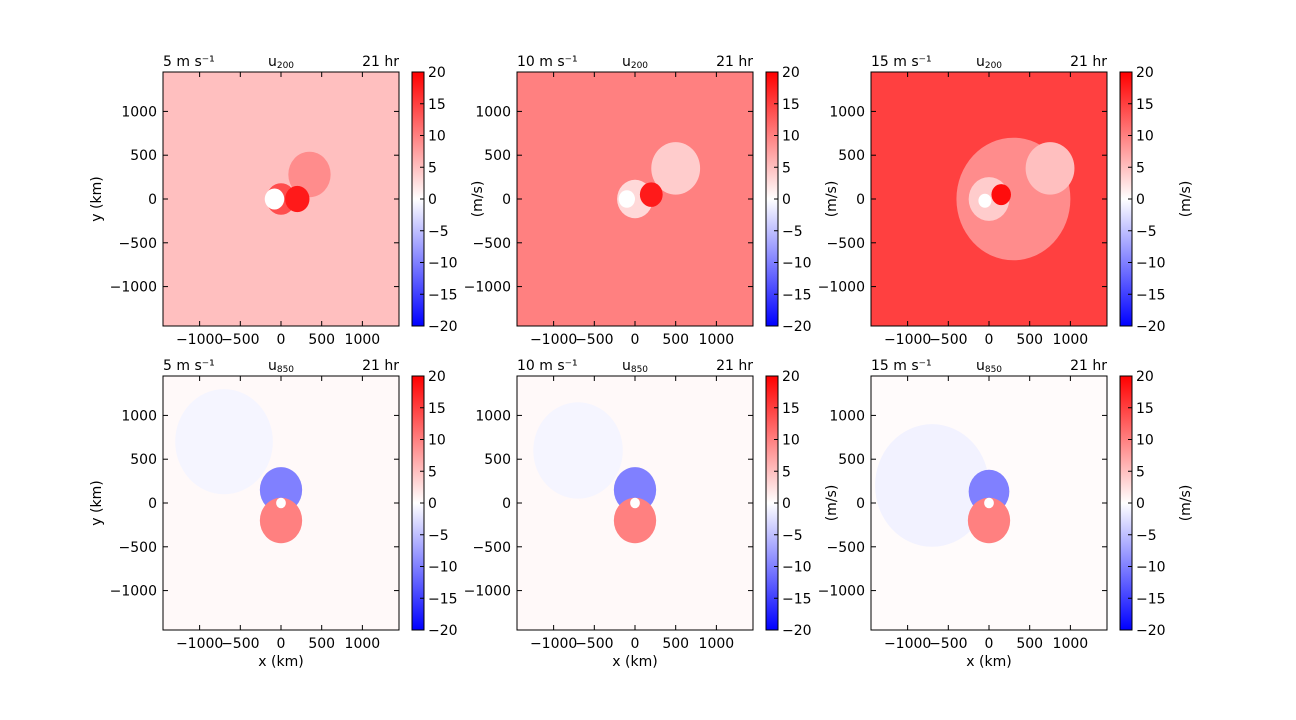  I want to click on y-axis-label: y (km), so click(97, 502).